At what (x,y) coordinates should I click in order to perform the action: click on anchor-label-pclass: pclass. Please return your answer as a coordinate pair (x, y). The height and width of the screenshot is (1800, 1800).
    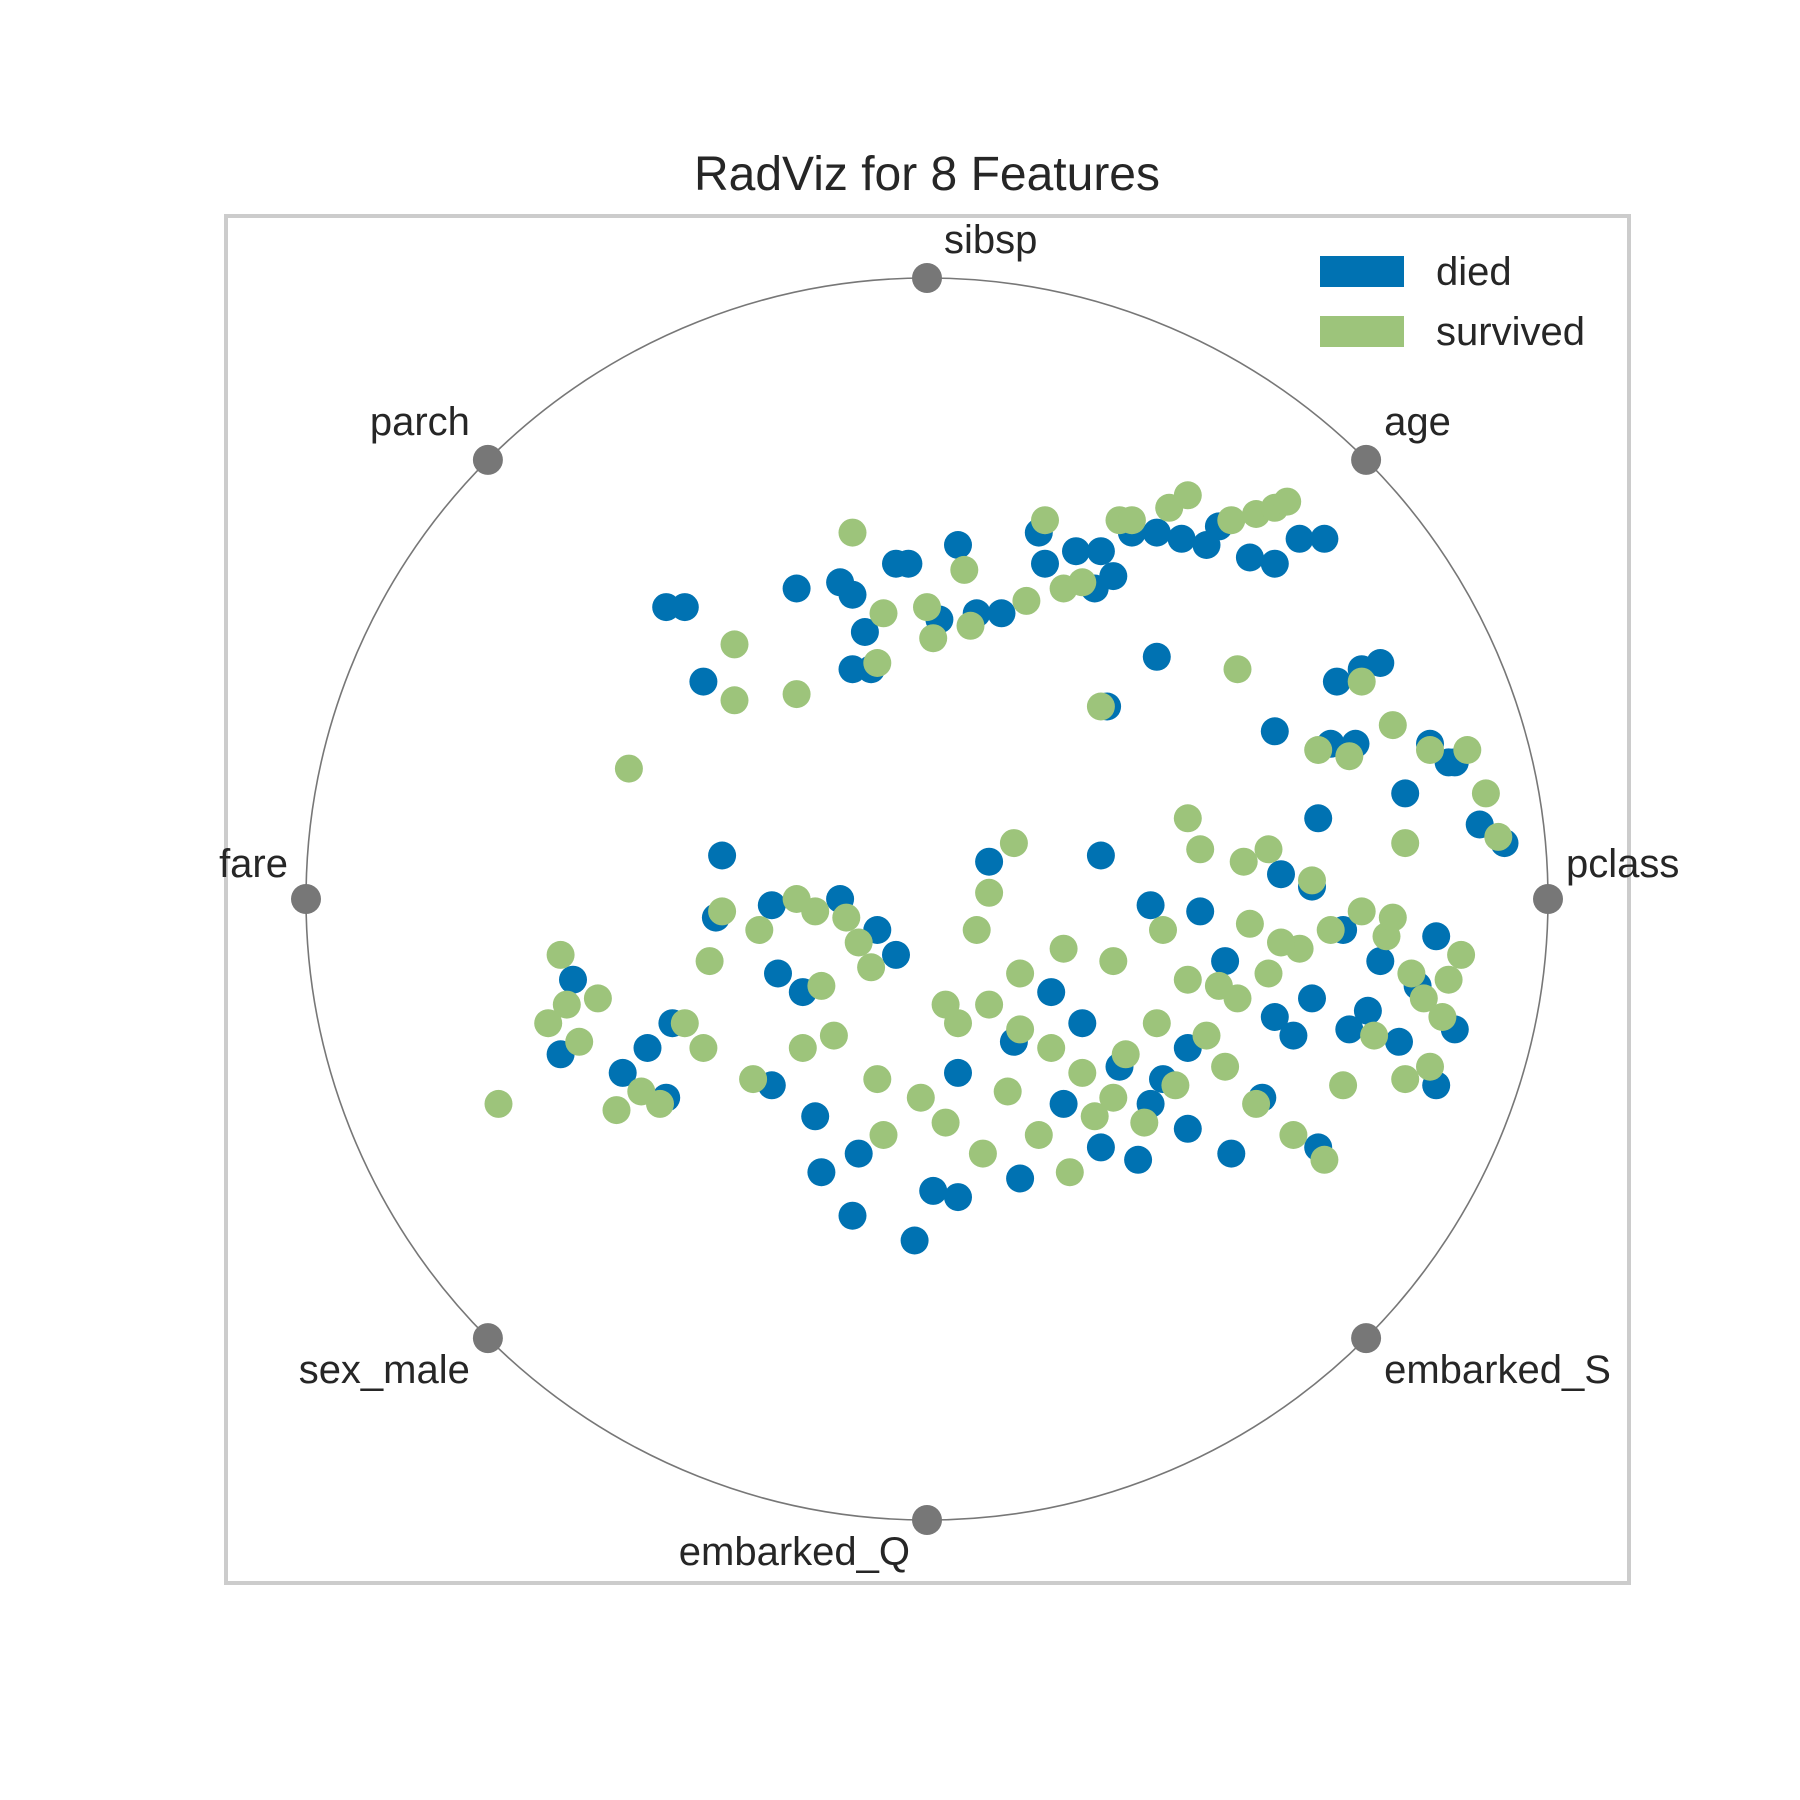
    Looking at the image, I should click on (1622, 864).